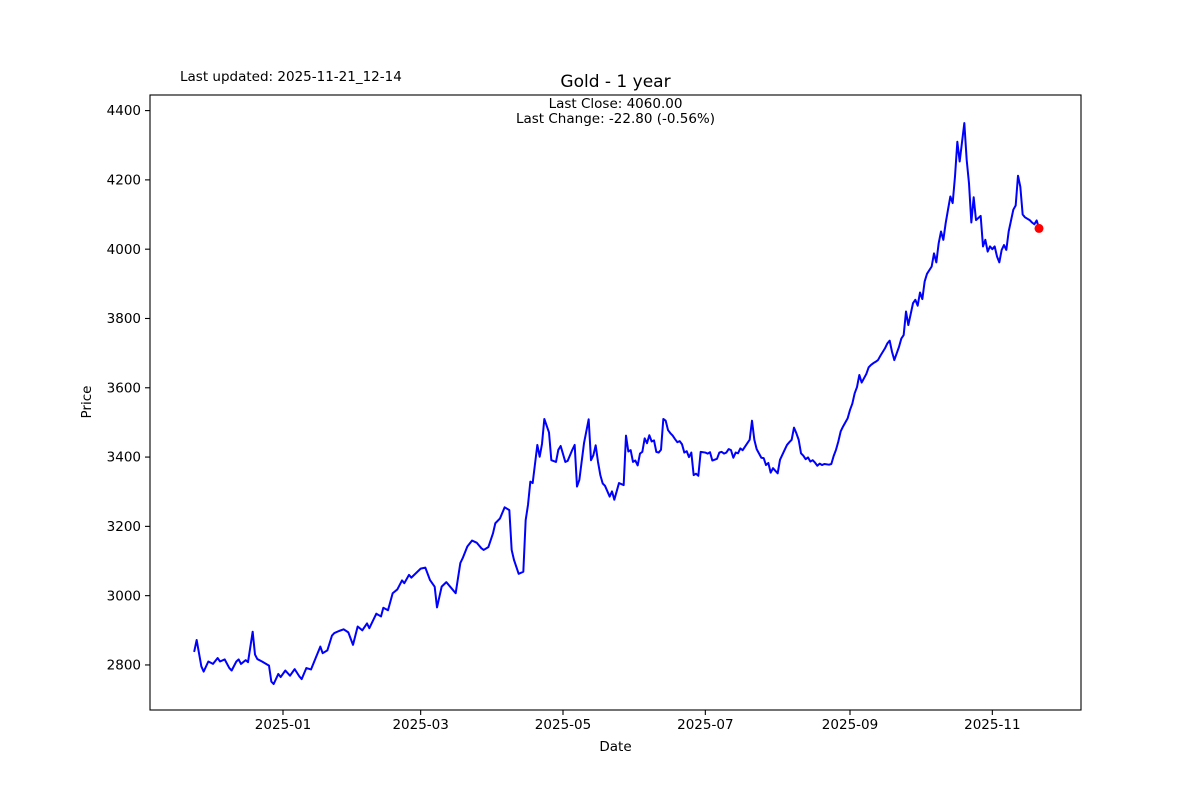 This screenshot has height=800, width=1200. Describe the element at coordinates (1039, 228) in the screenshot. I see `last-price-marker` at that location.